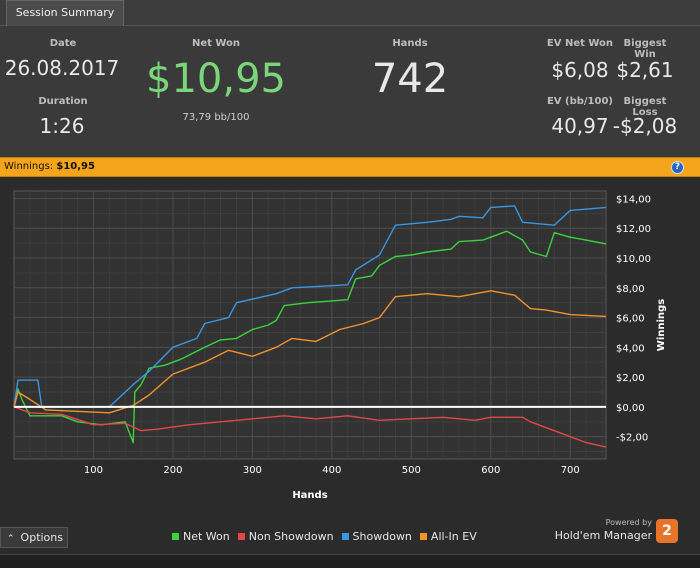  I want to click on y-tick-label: $10,00, so click(633, 259).